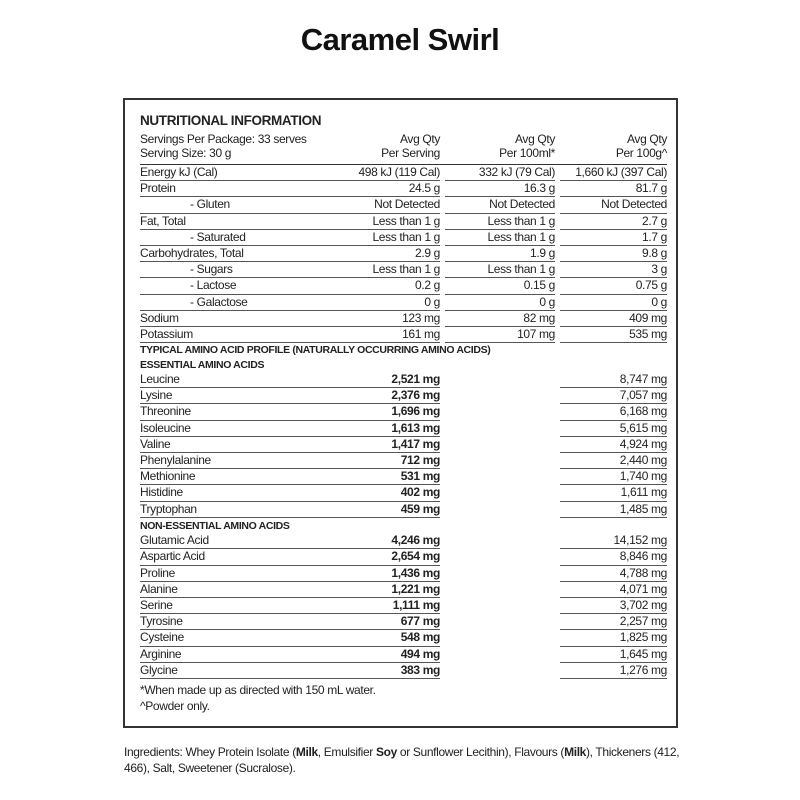  I want to click on amino-acid-label: Histidine, so click(240, 493).